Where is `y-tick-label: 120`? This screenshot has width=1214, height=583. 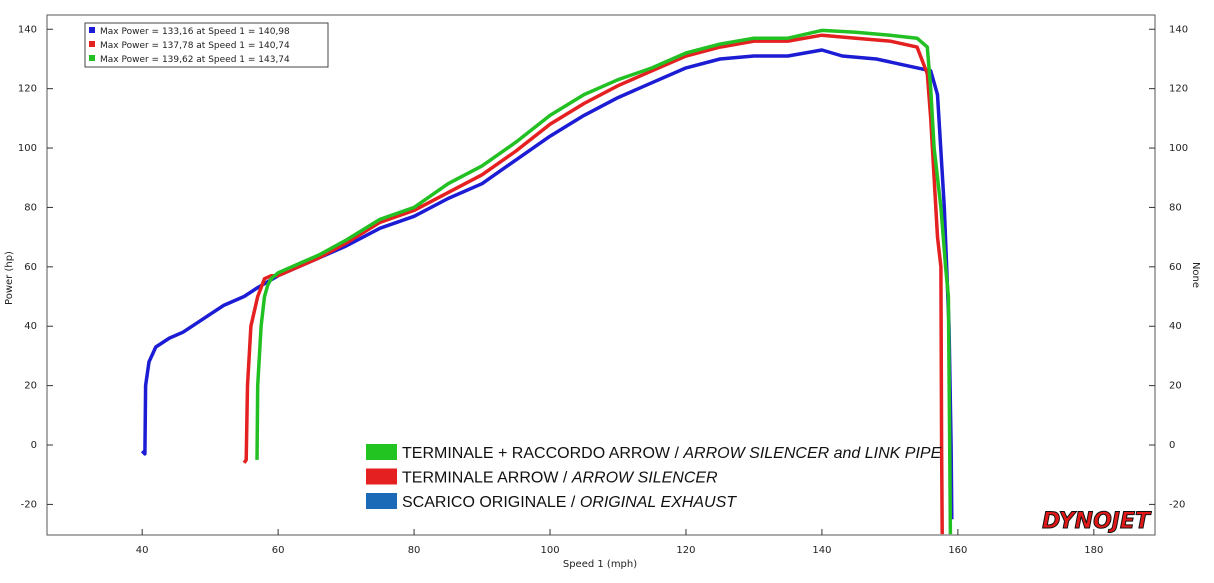
y-tick-label: 120 is located at coordinates (27, 89).